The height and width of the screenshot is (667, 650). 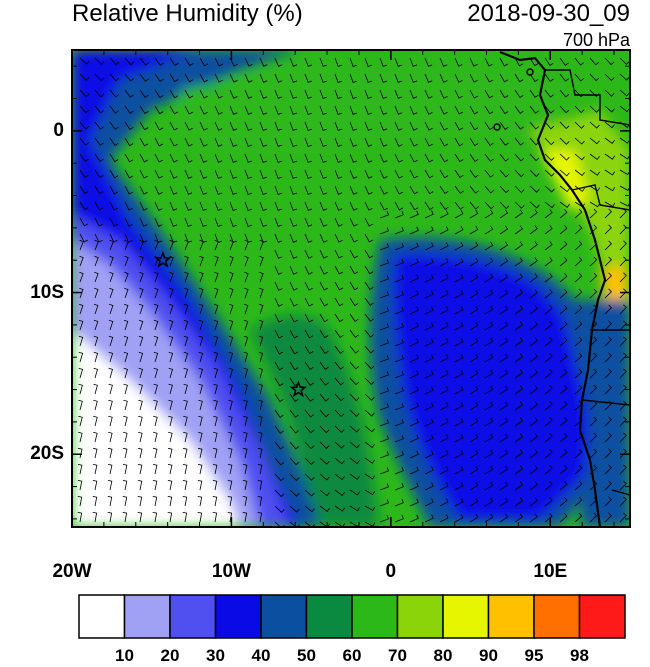 I want to click on y-tick-label: 0, so click(x=58, y=130).